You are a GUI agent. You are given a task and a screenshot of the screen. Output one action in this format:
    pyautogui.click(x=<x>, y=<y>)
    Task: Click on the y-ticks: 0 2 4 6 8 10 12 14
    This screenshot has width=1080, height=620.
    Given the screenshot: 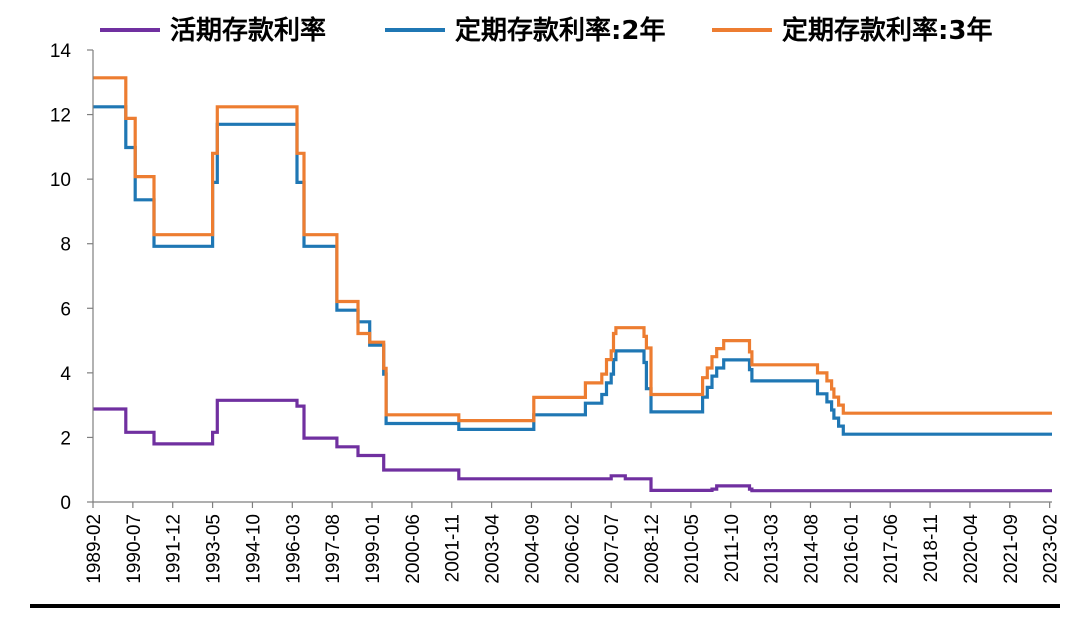 What is the action you would take?
    pyautogui.click(x=71, y=277)
    